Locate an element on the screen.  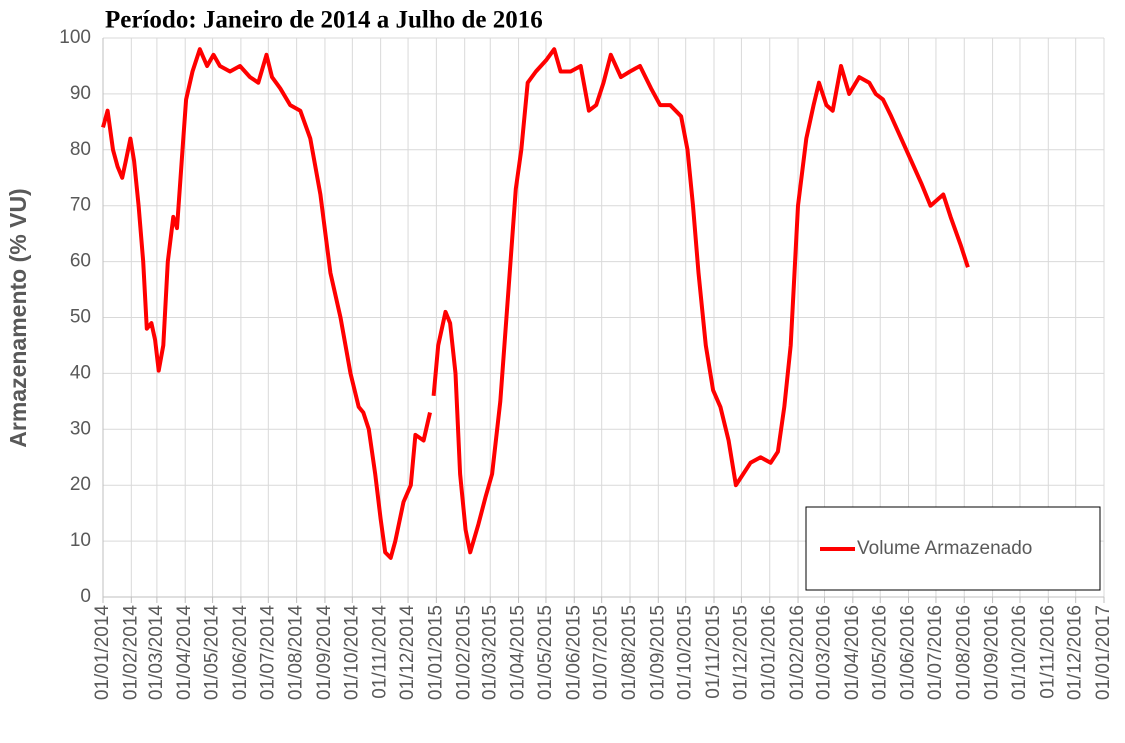
x-tick-label: 01/09/2014 is located at coordinates (324, 653).